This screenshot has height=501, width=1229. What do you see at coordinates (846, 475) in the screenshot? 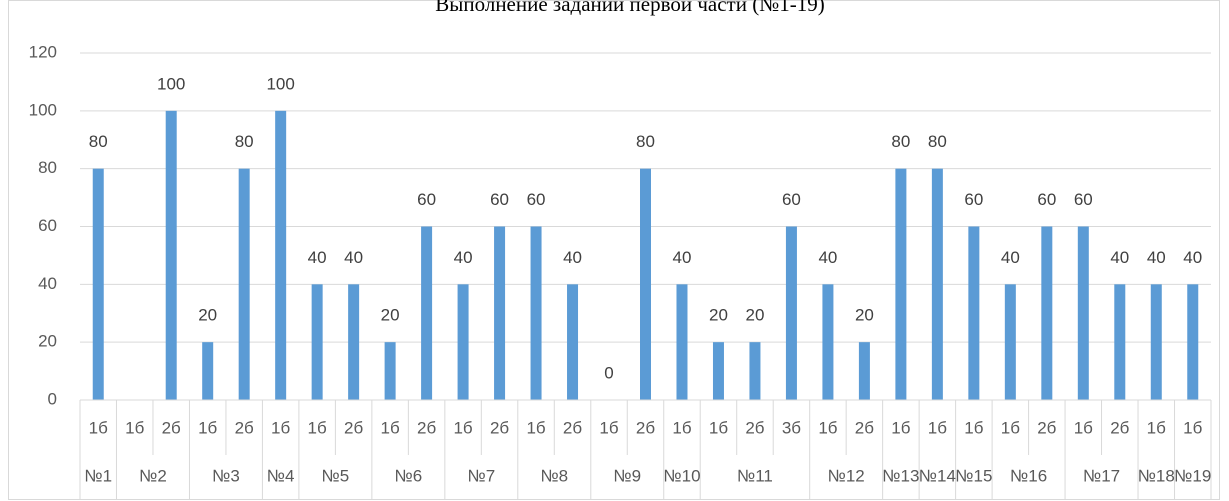
I see `group-label: №12` at bounding box center [846, 475].